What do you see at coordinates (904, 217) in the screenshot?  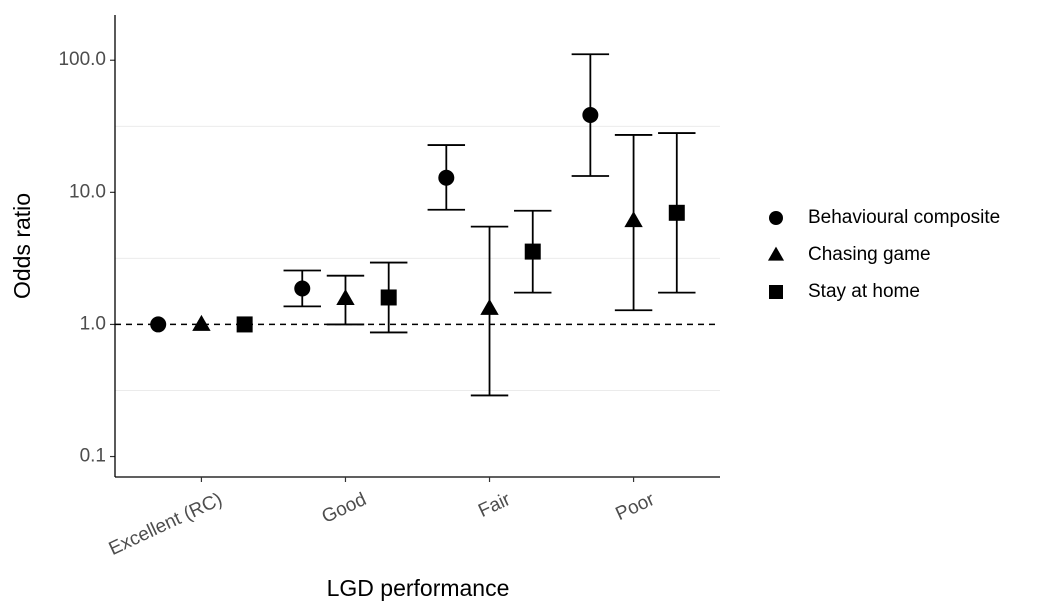 I see `legend-label: Behavioural composite` at bounding box center [904, 217].